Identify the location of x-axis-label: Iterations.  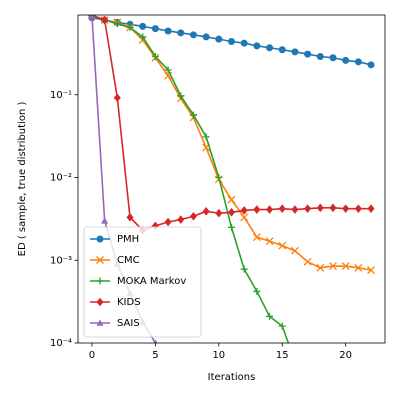
(232, 377).